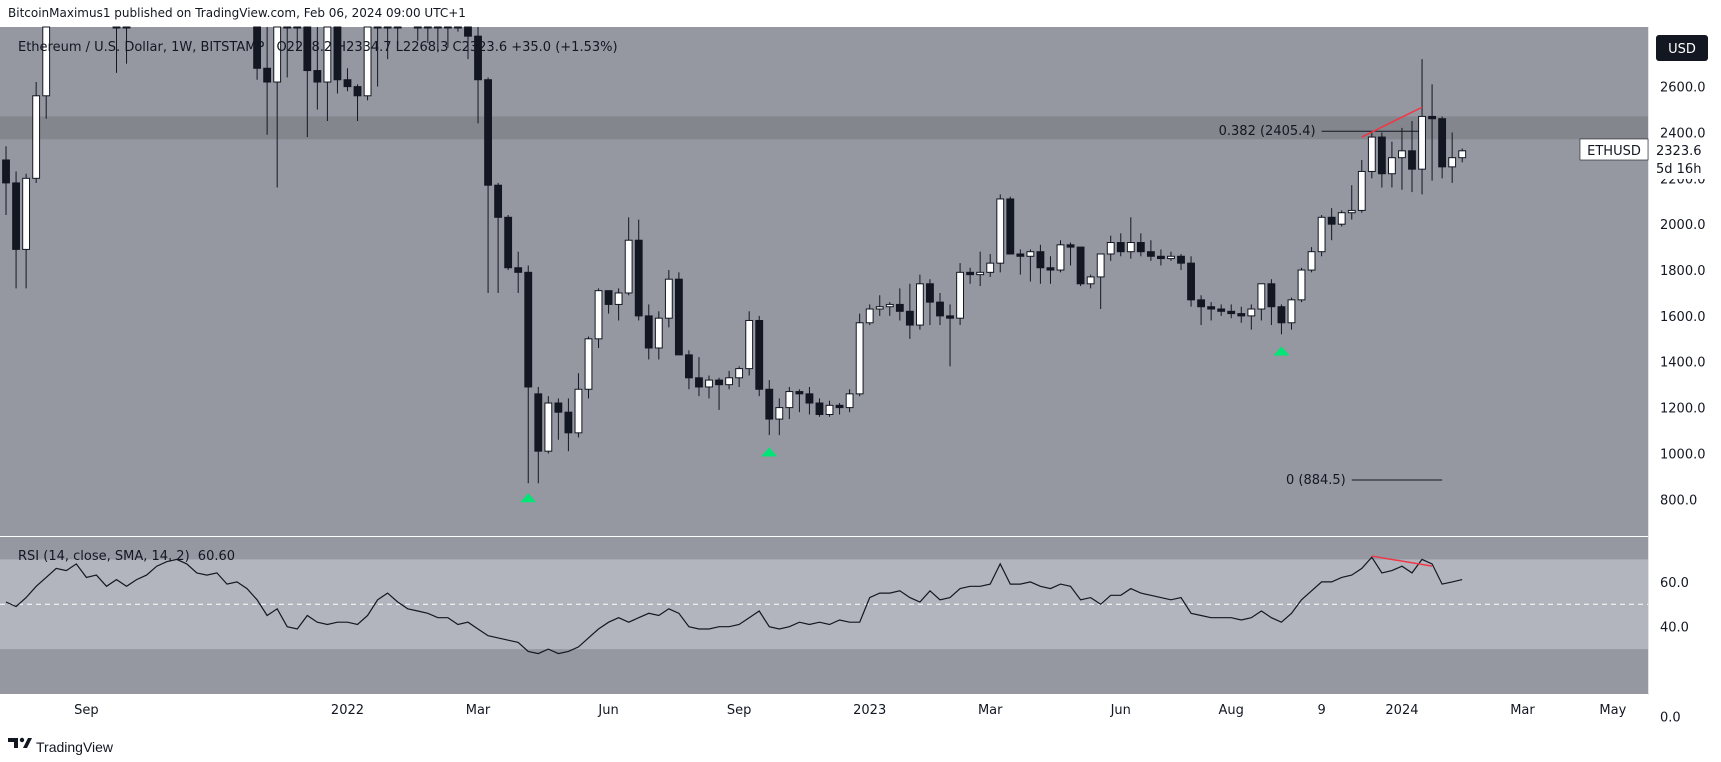 This screenshot has width=1721, height=762. I want to click on symbol-name: Ethereum / U.S. Dollar, 1W, BITSTAMP, so click(141, 47).